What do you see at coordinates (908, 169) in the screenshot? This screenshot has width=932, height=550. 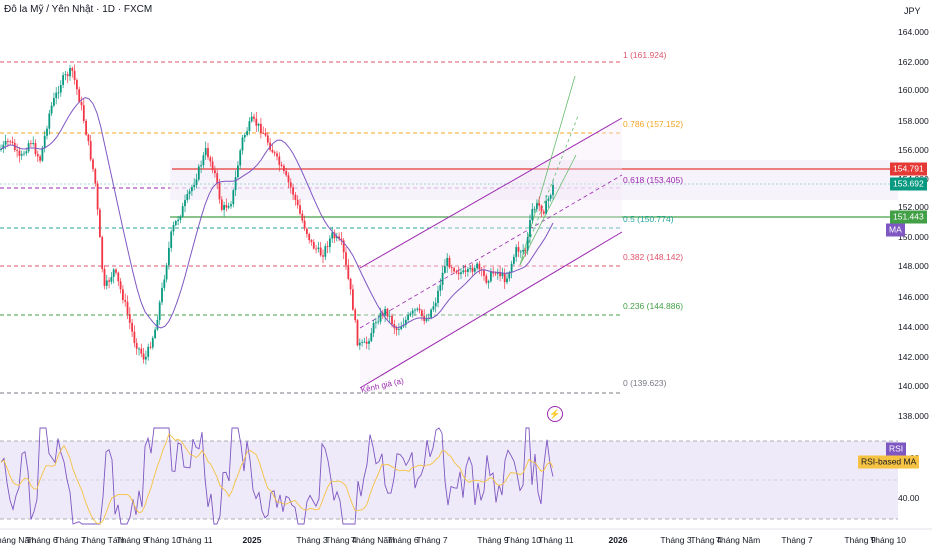 I see `resistance-price-tag: 154.791` at bounding box center [908, 169].